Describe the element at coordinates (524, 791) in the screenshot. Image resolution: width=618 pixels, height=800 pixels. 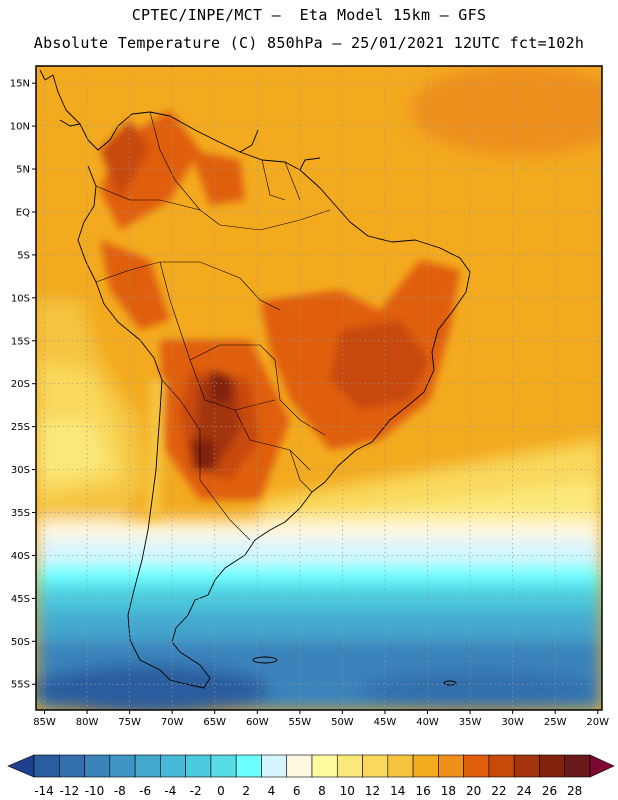
I see `colorbar-label: 24` at that location.